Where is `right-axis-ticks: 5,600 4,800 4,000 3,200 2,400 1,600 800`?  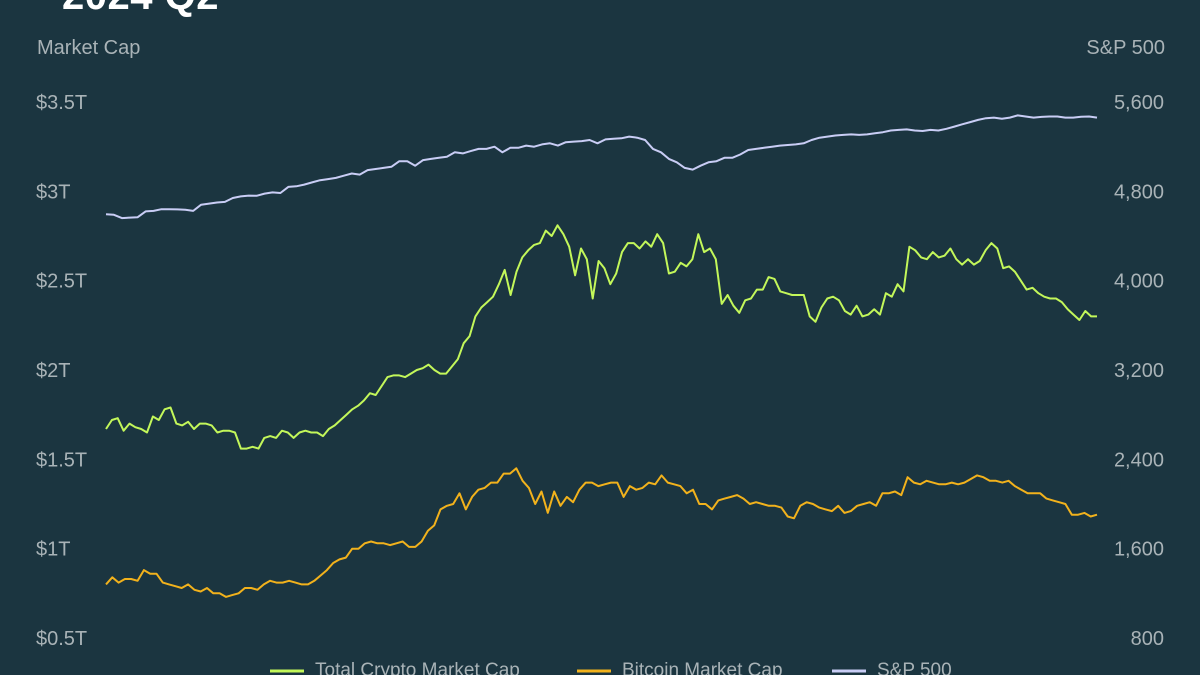
right-axis-ticks: 5,600 4,800 4,000 3,200 2,400 1,600 800 is located at coordinates (1139, 371).